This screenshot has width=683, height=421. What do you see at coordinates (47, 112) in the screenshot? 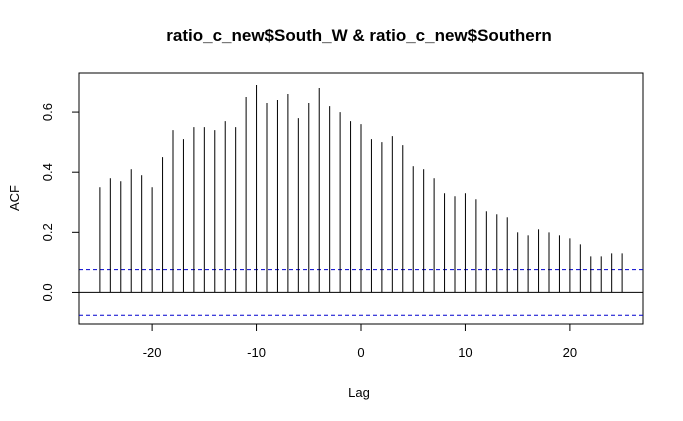
I see `y-tick-label: 0.6` at bounding box center [47, 112].